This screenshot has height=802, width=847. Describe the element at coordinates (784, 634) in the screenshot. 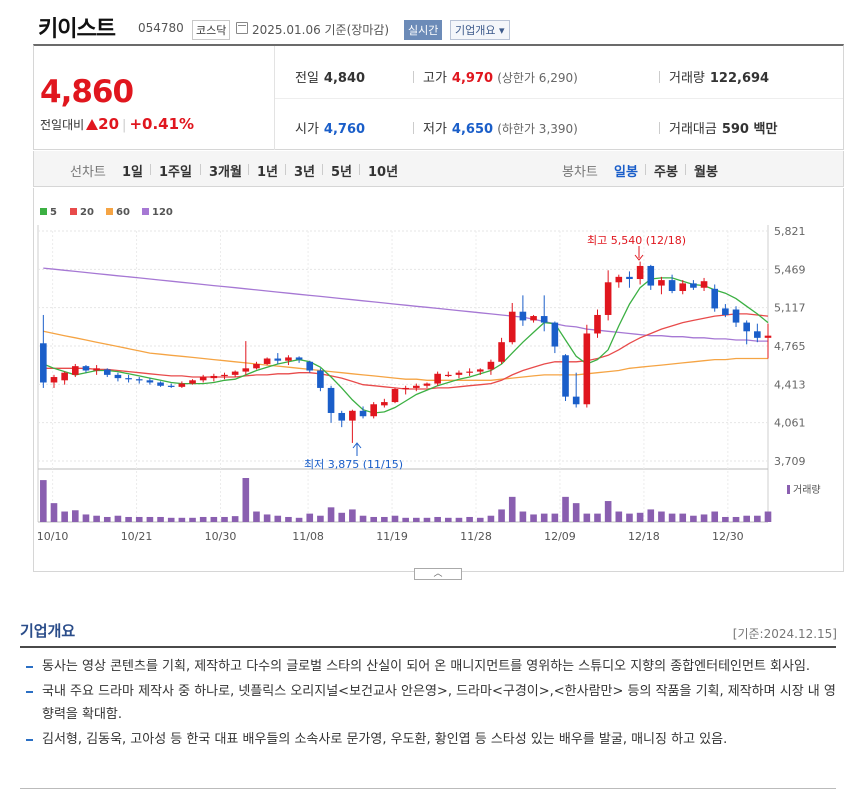

I see `overview-date: [기준:2024.12.15]` at that location.